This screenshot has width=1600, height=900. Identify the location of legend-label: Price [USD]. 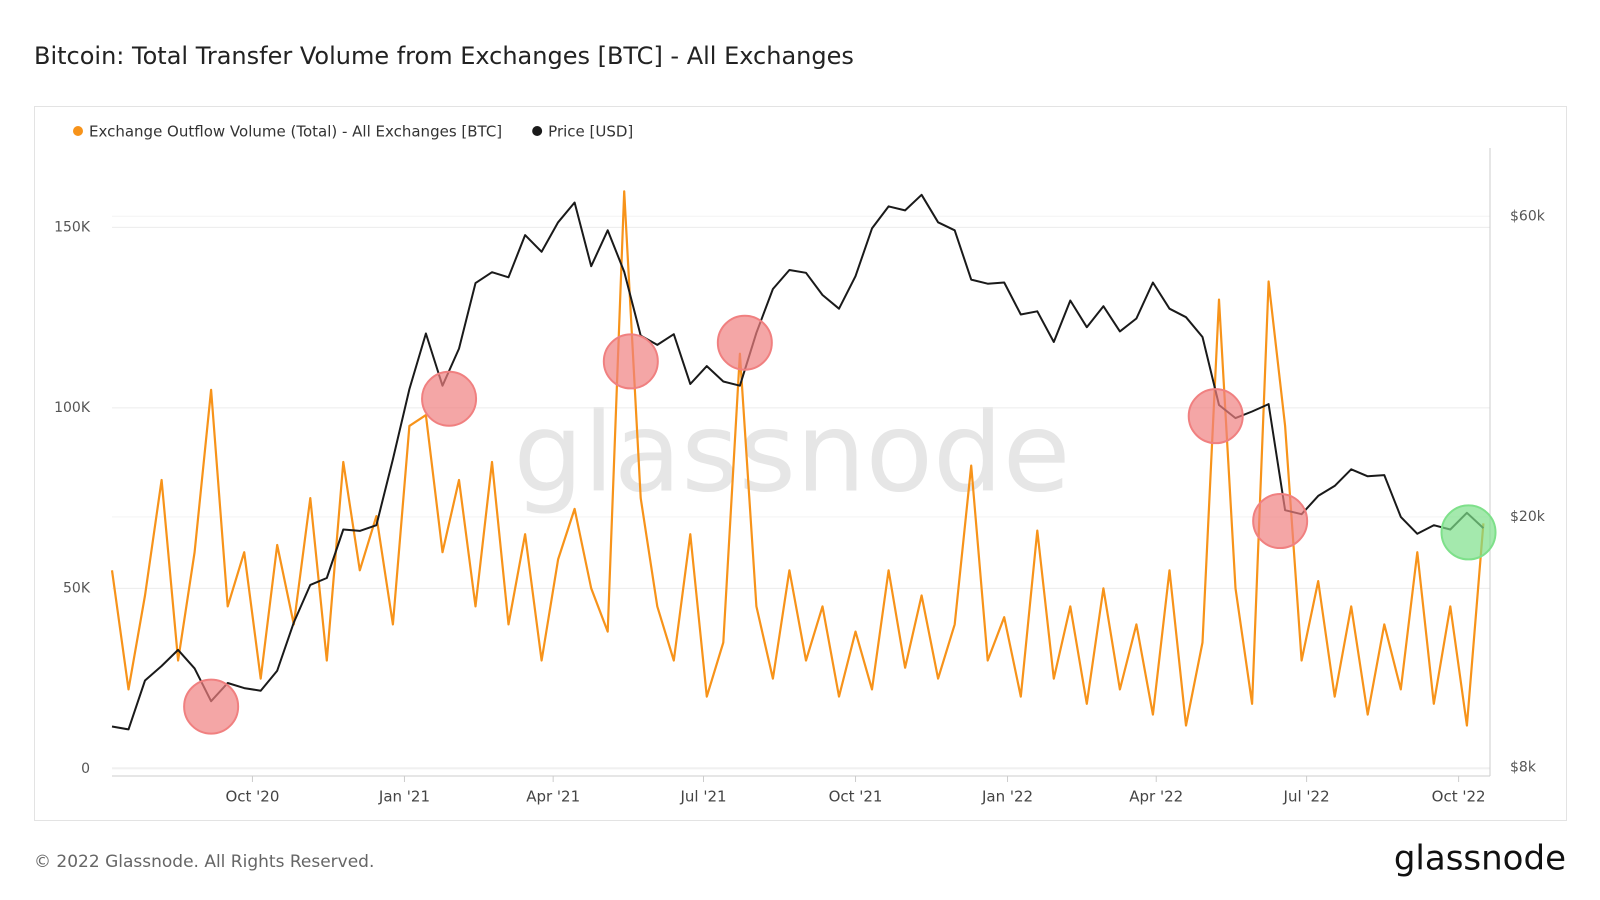
(590, 132).